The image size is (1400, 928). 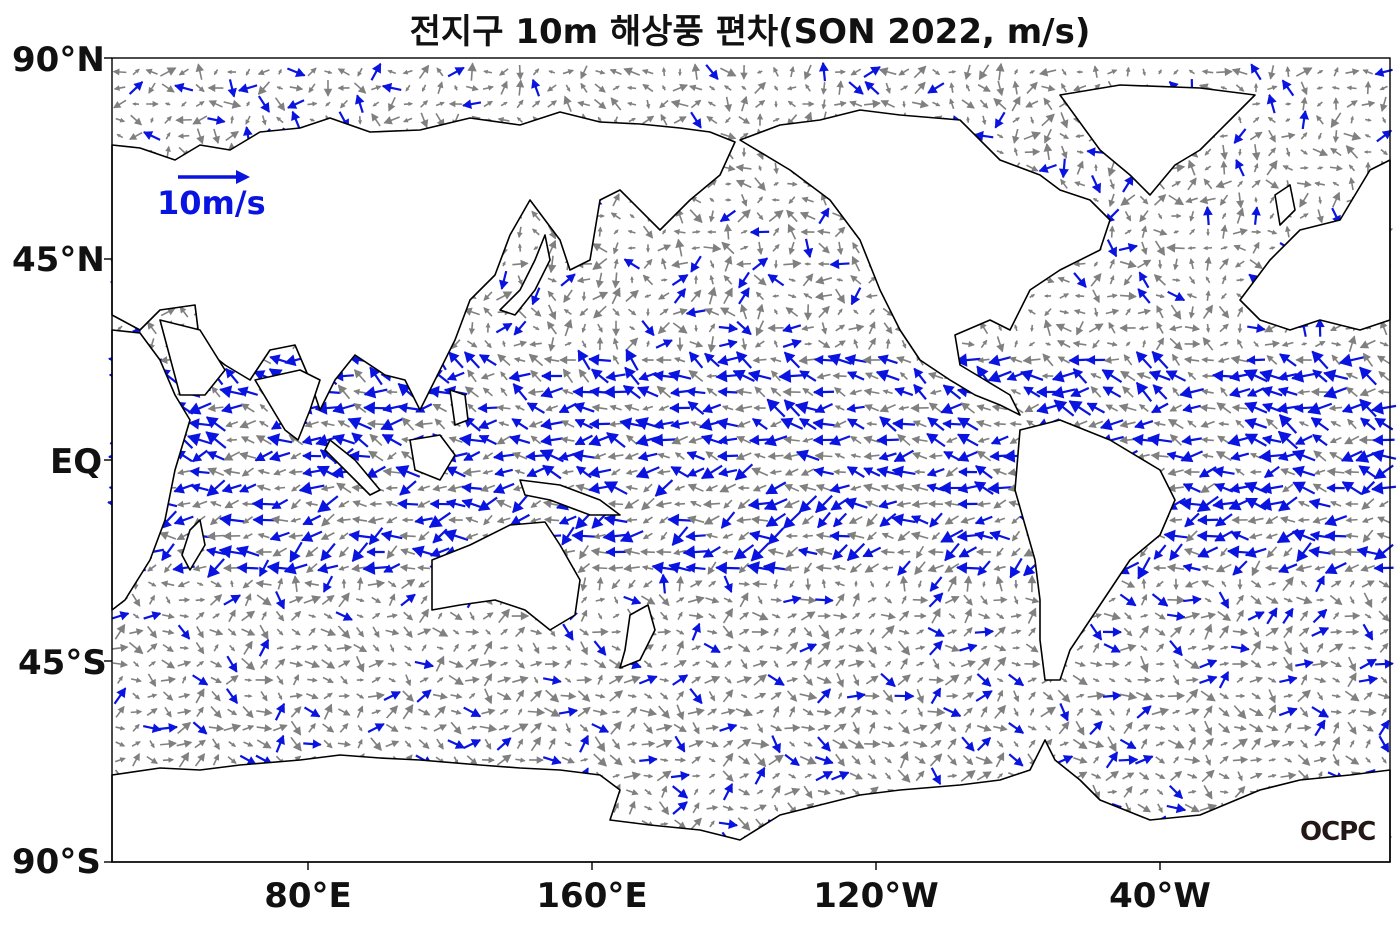 What do you see at coordinates (308, 896) in the screenshot?
I see `lon-label-80e: 80°E` at bounding box center [308, 896].